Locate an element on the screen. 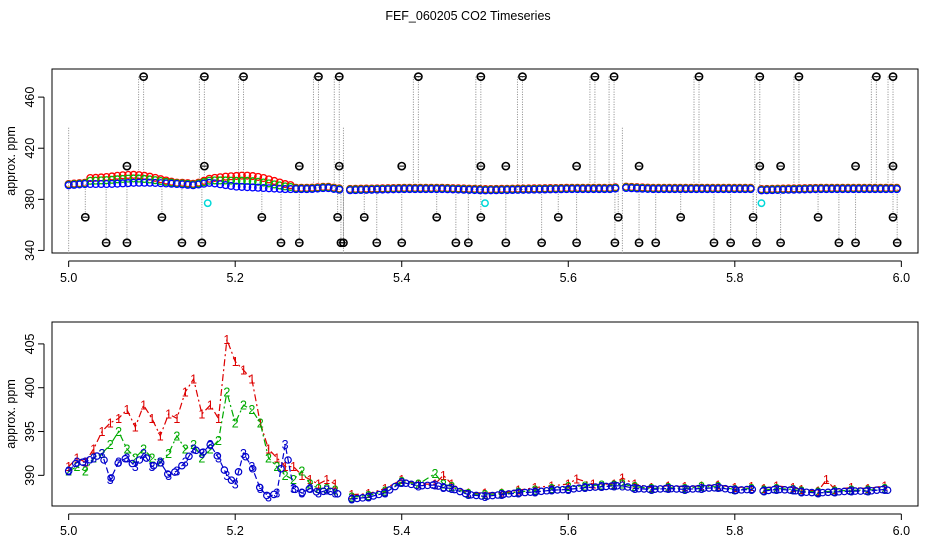 This screenshot has height=540, width=936. bottom-y-tick-label: 395 is located at coordinates (30, 431).